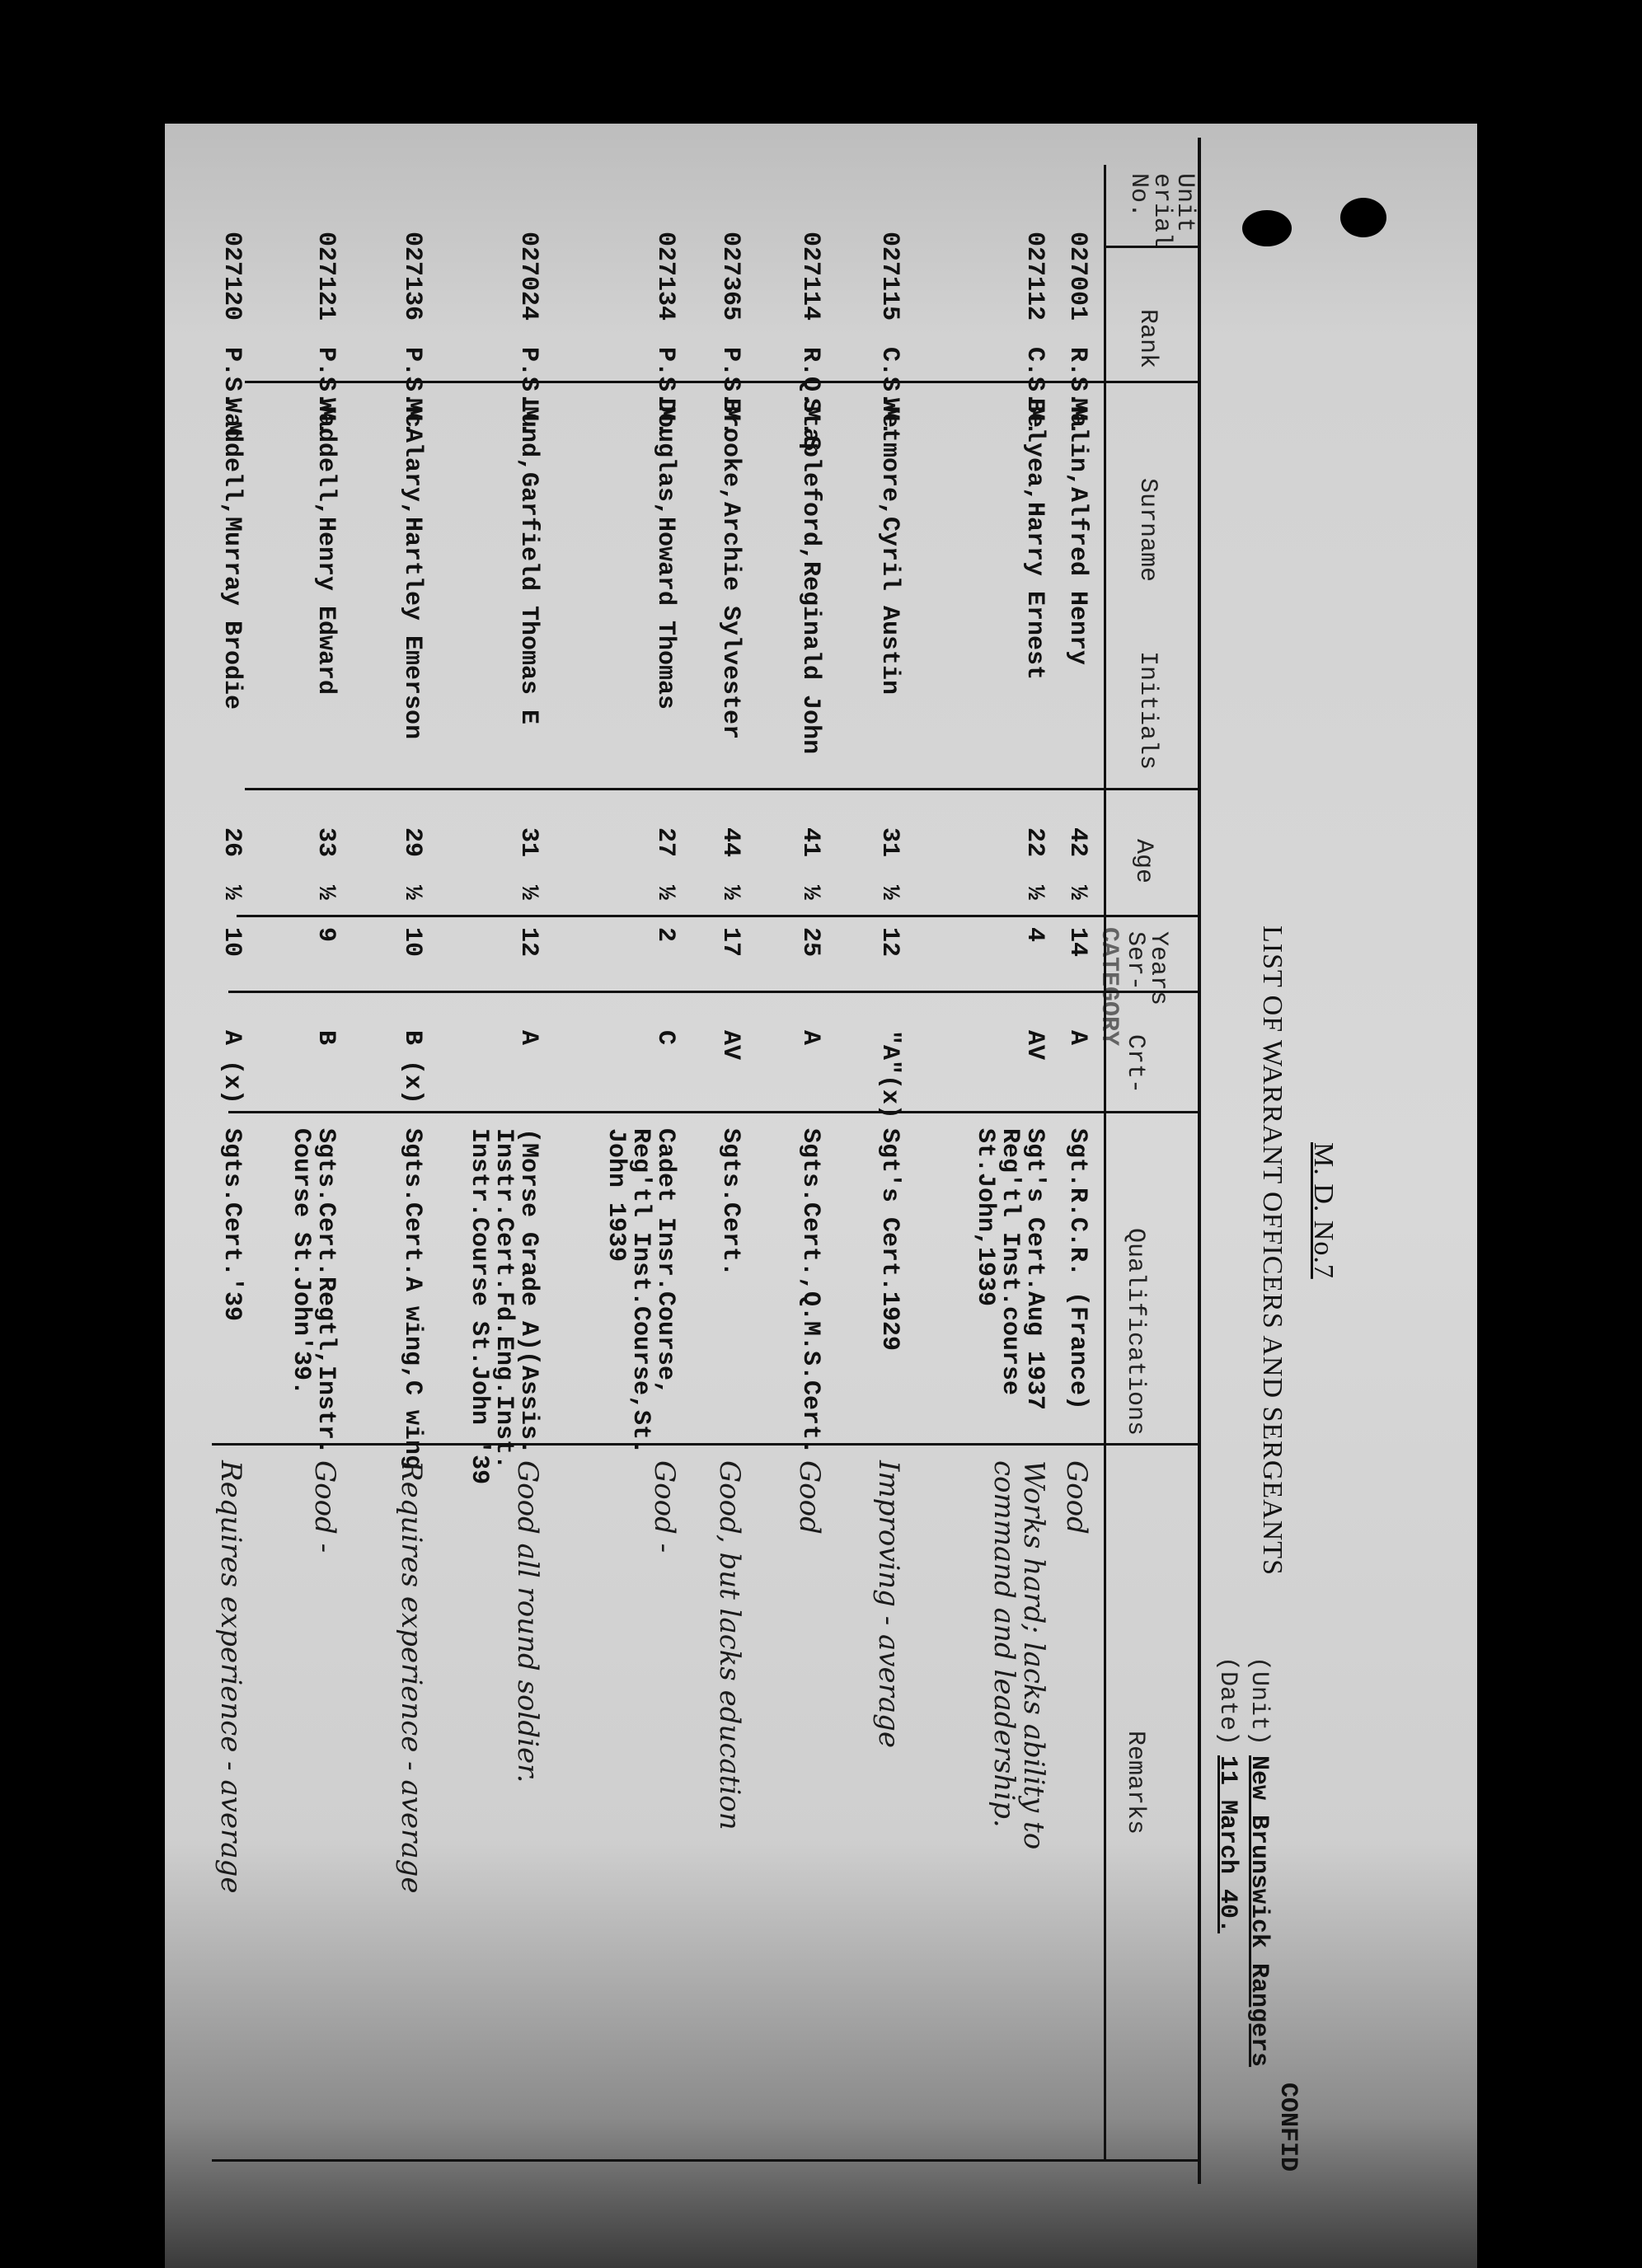 Image resolution: width=1642 pixels, height=2268 pixels. Describe the element at coordinates (412, 842) in the screenshot. I see `age: 29` at that location.